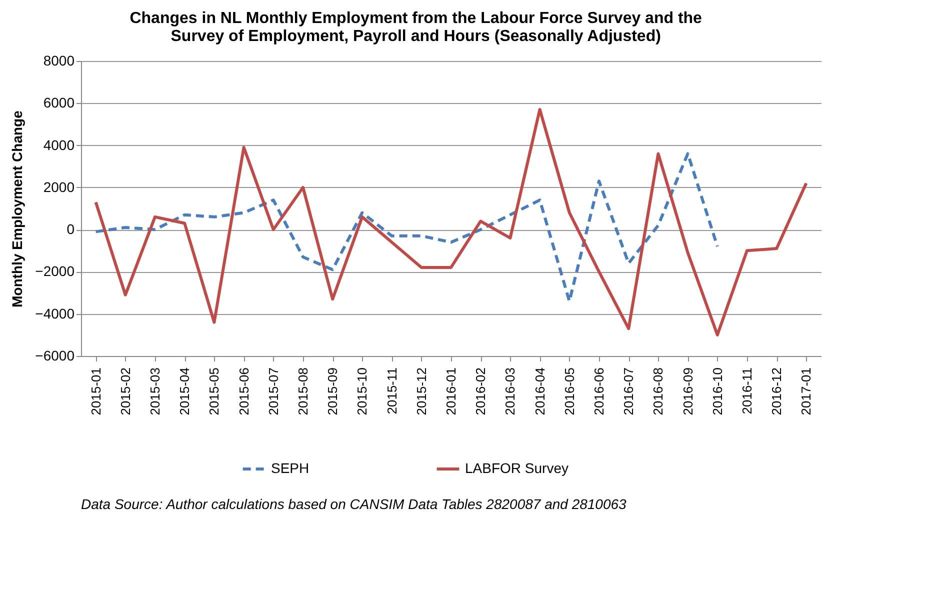  I want to click on x-tick-label: 2015-03, so click(155, 392).